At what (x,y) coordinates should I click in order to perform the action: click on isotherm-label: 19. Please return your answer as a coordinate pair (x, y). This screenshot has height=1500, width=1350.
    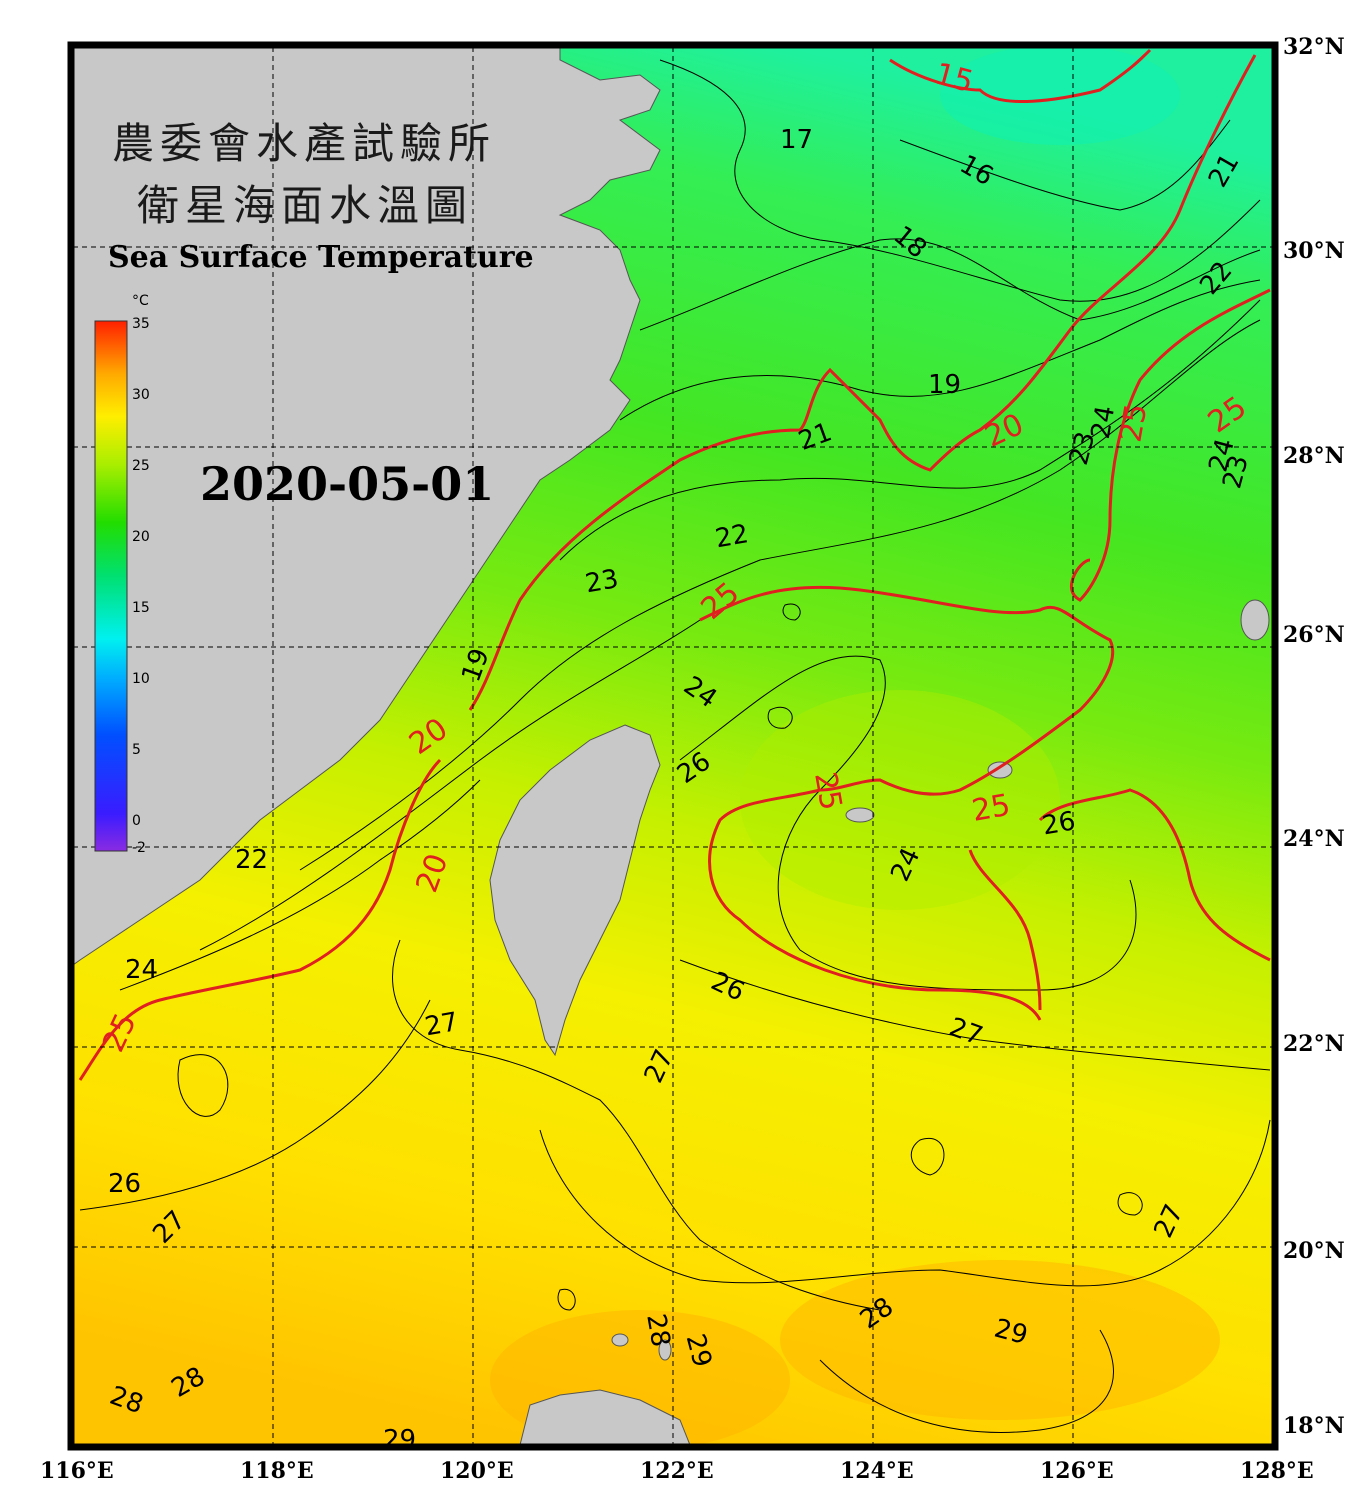
    Looking at the image, I should click on (944, 385).